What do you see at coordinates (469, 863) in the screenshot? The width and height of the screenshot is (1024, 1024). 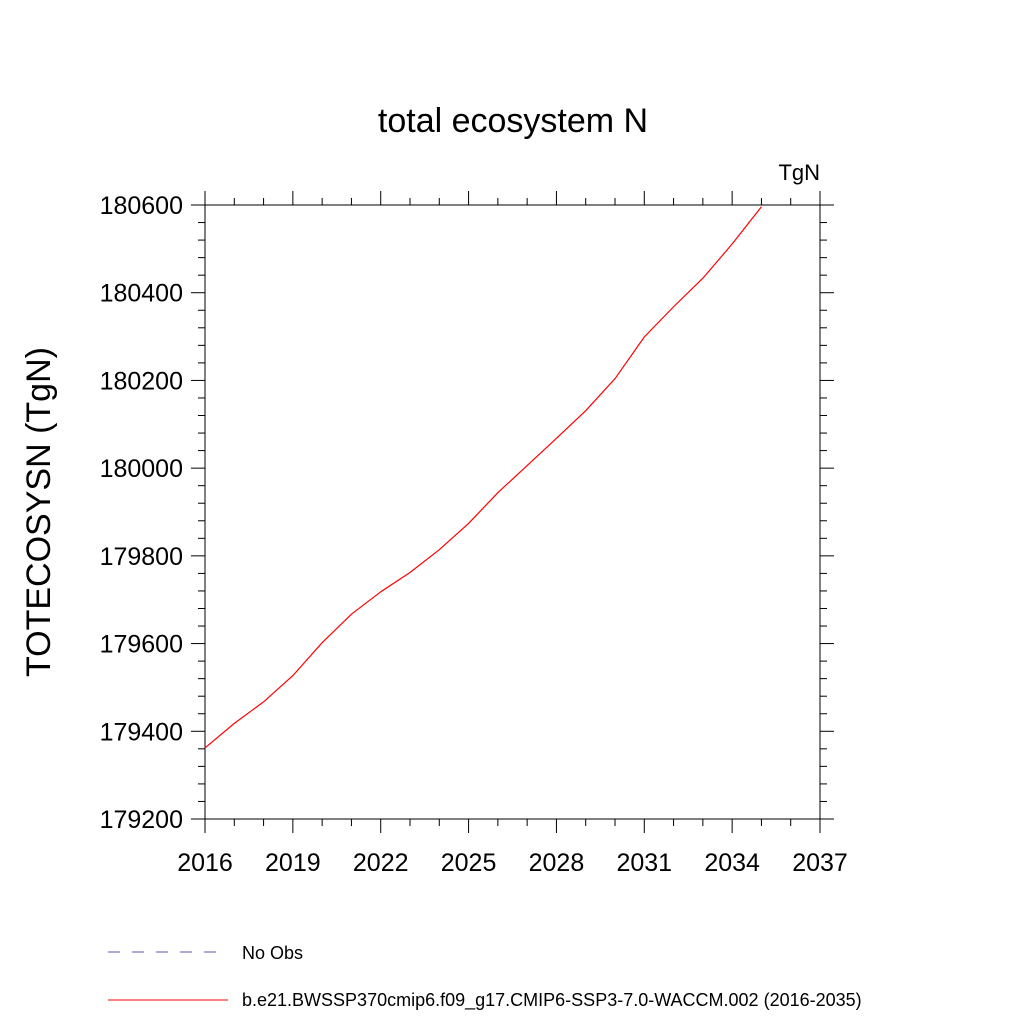 I see `x-tick-label: 2025` at bounding box center [469, 863].